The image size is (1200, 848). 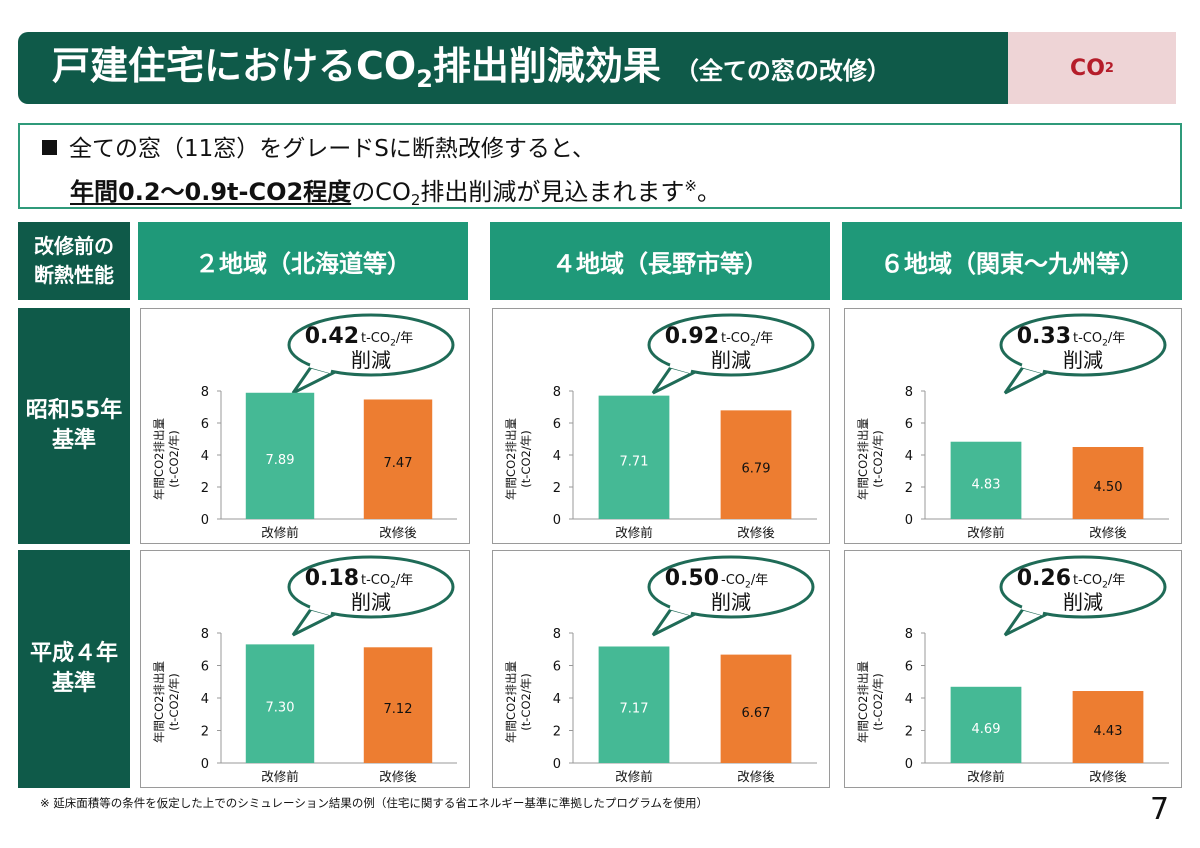 I want to click on co2-badge: CO 2, so click(x=1092, y=68).